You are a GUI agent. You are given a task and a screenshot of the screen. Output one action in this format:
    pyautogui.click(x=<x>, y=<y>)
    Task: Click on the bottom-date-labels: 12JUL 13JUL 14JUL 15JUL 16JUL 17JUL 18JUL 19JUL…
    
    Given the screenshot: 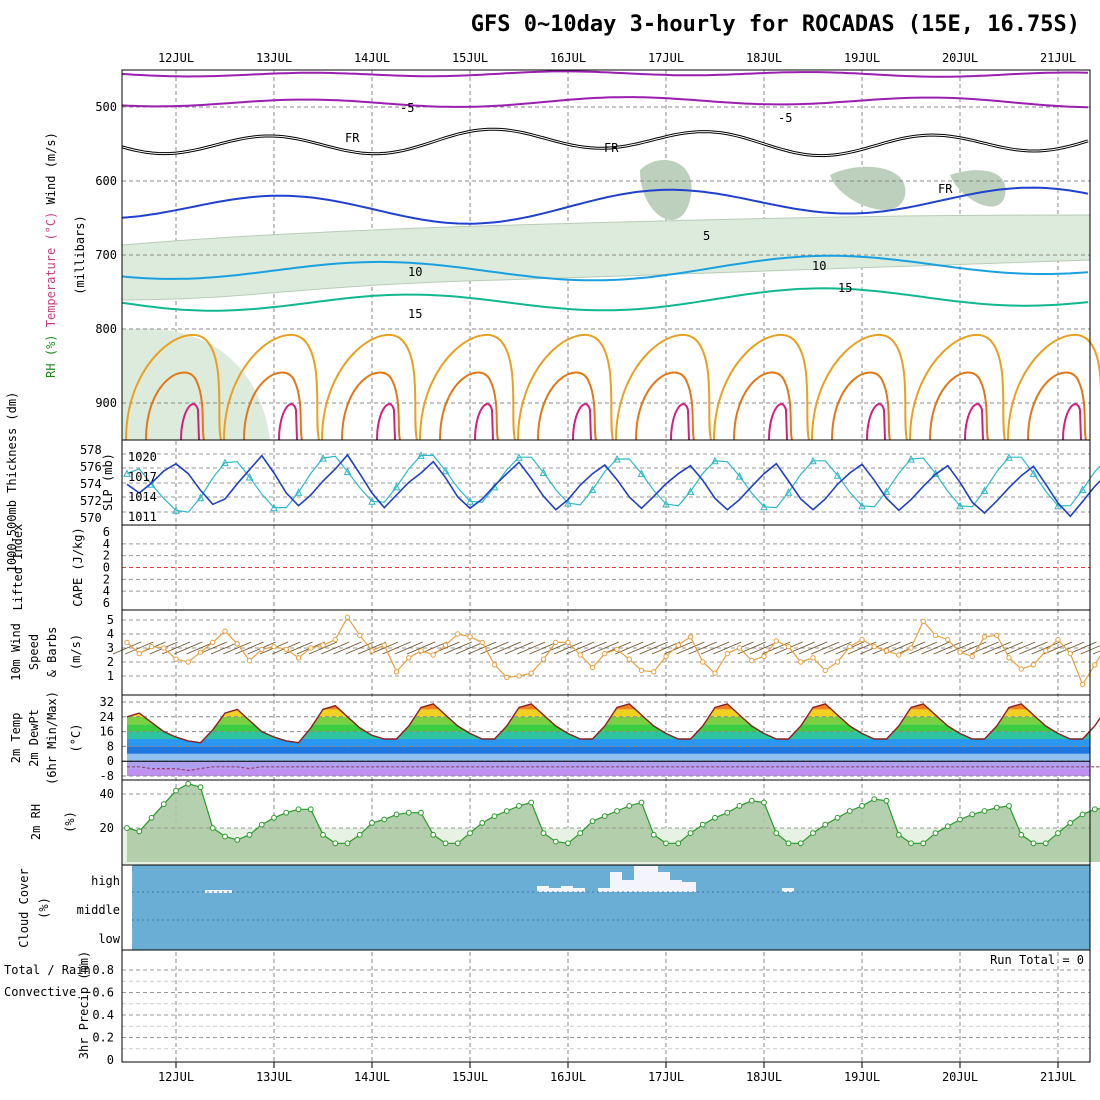 What is the action you would take?
    pyautogui.click(x=617, y=1073)
    